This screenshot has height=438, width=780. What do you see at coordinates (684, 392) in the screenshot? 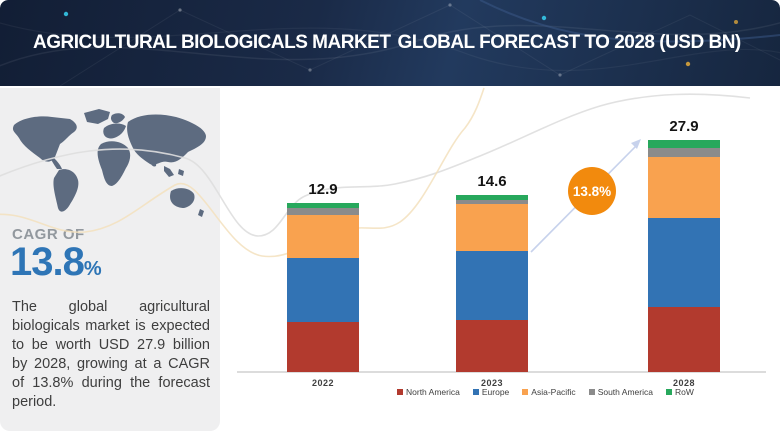
I see `legend-label-row: RoW` at bounding box center [684, 392].